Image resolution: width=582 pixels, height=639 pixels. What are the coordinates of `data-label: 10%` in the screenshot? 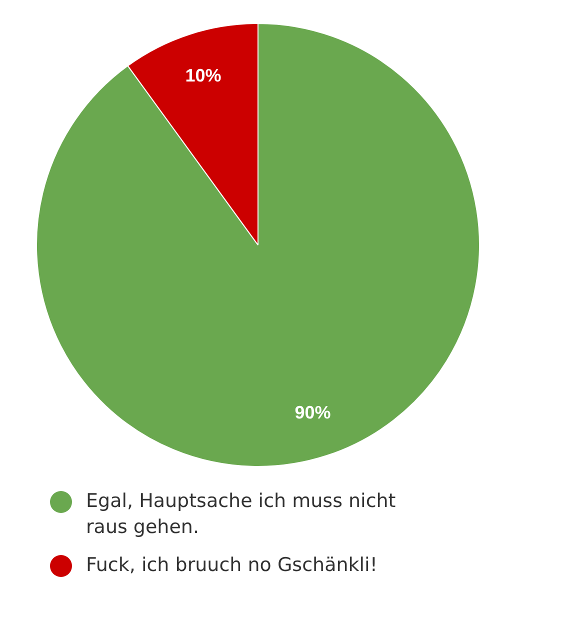 It's located at (203, 75).